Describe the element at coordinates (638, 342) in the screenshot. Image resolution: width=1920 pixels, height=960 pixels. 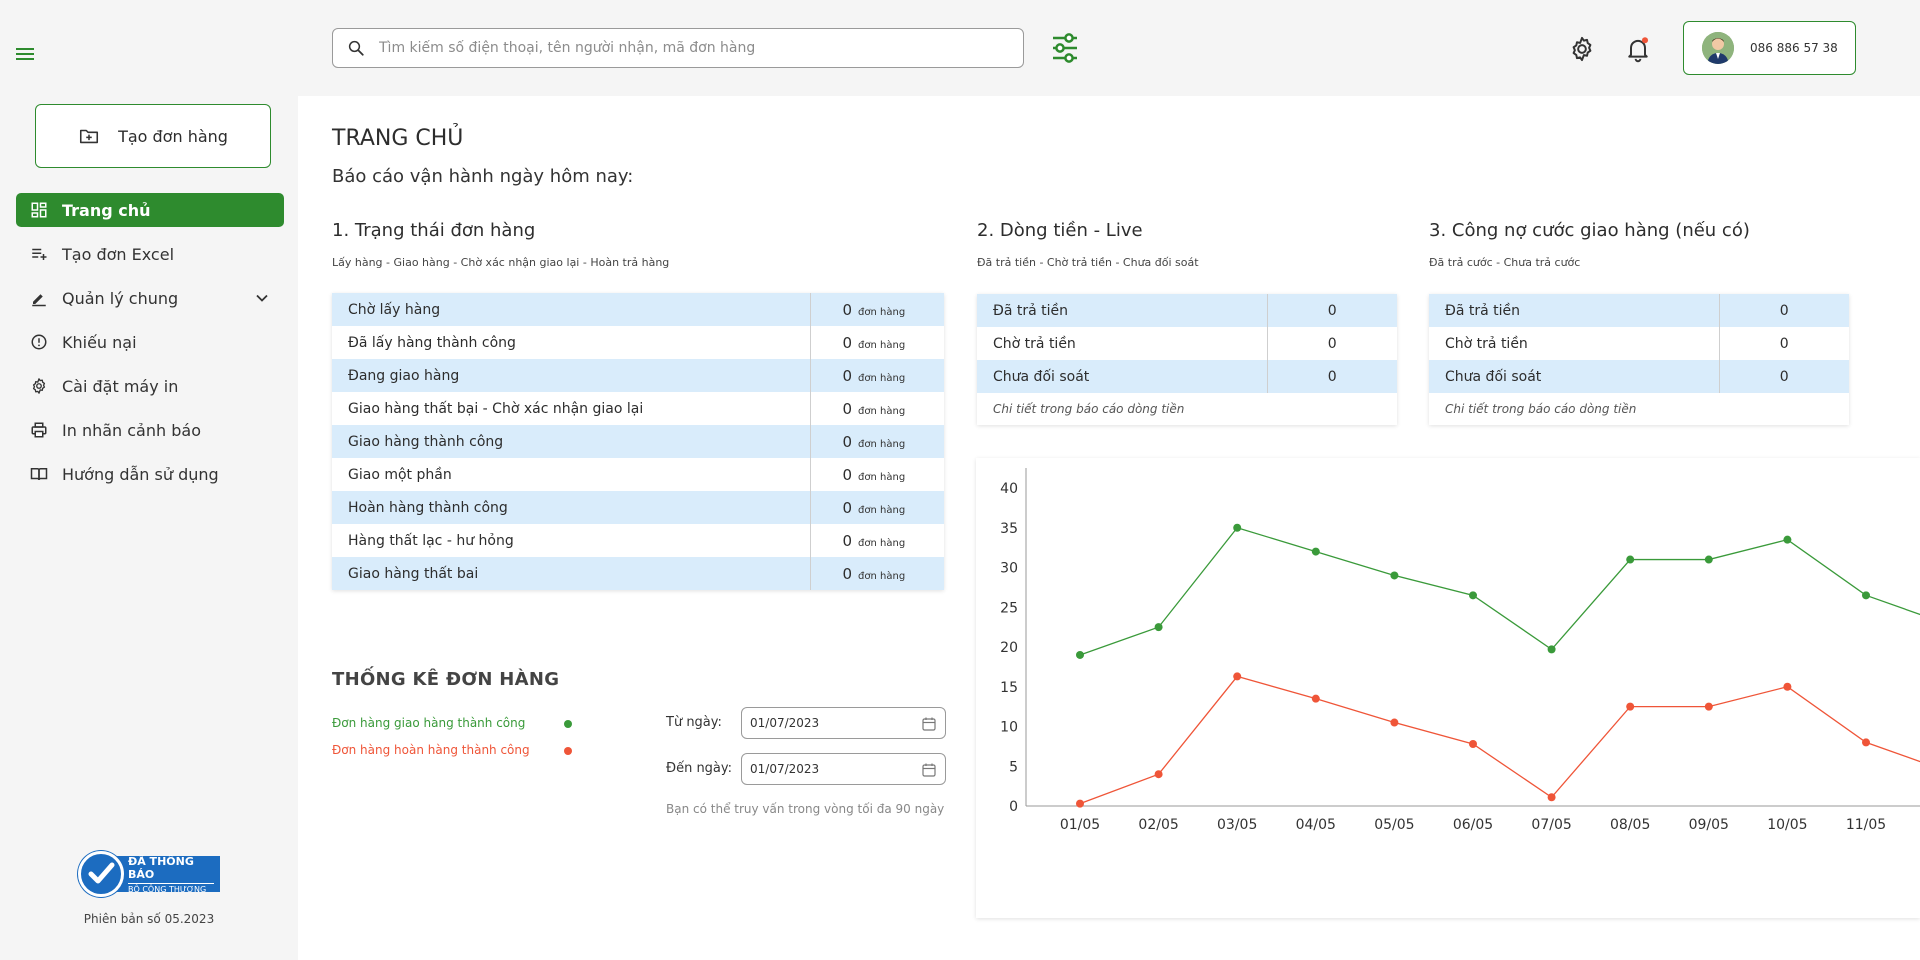
I see `table-row: Đã lấy hàng thành công 0 đơn hàng` at that location.